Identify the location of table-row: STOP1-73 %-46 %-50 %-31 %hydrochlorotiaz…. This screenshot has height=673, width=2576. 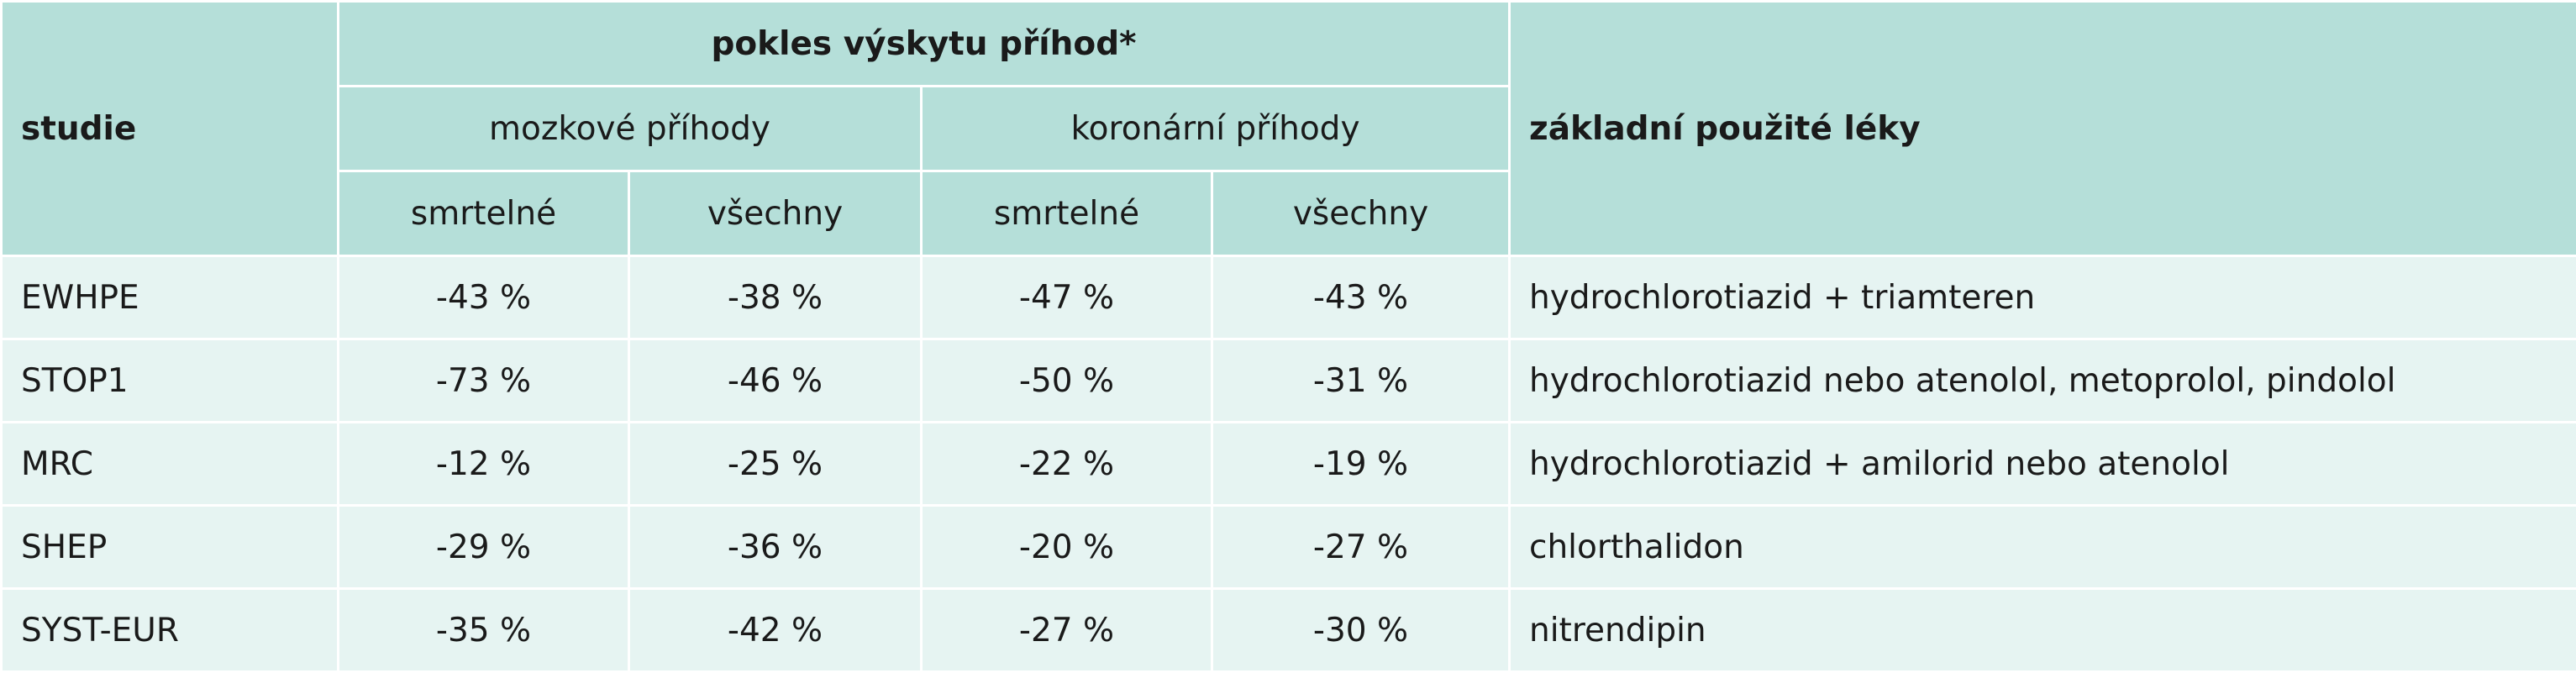
(1289, 381).